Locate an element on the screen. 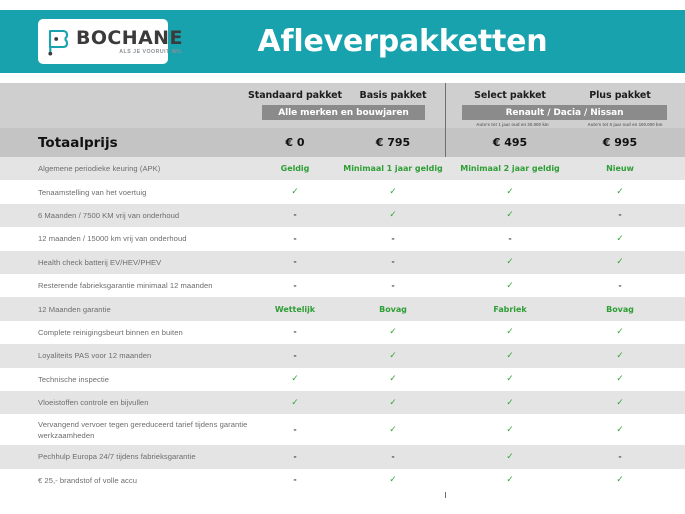  cell-basis: Minimaal 1 jaar geldig is located at coordinates (392, 168).